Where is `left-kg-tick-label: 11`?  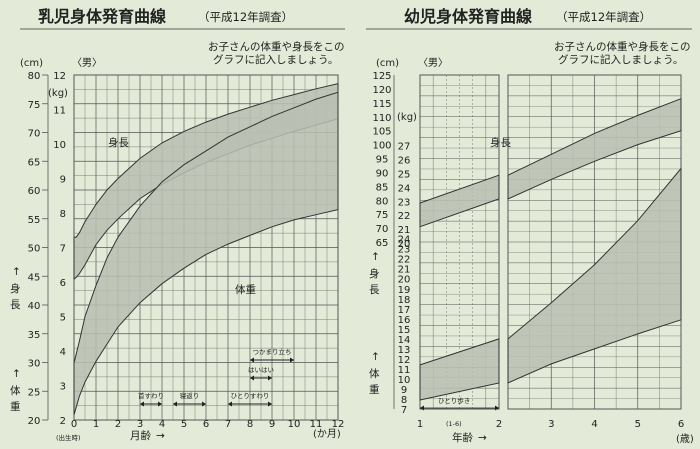
left-kg-tick-label: 11 is located at coordinates (59, 111).